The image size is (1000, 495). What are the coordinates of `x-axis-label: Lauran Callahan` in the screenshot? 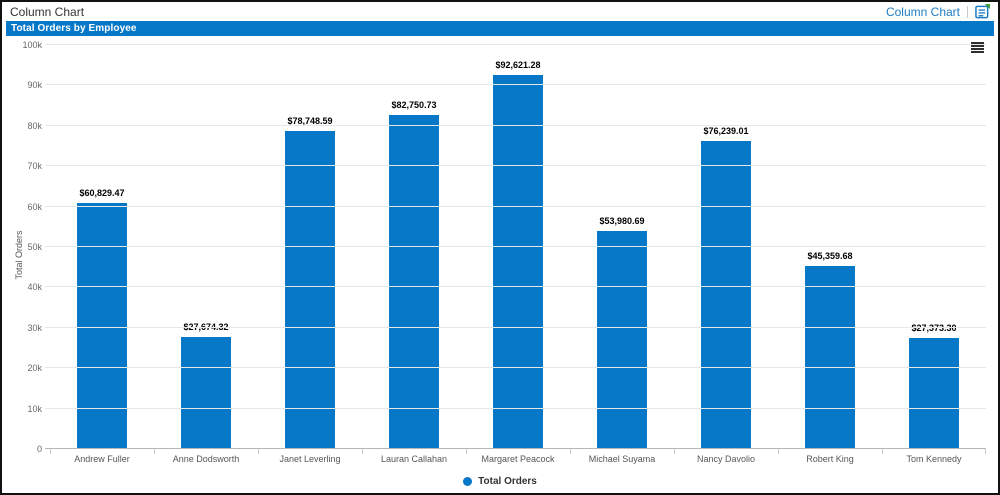 It's located at (414, 459).